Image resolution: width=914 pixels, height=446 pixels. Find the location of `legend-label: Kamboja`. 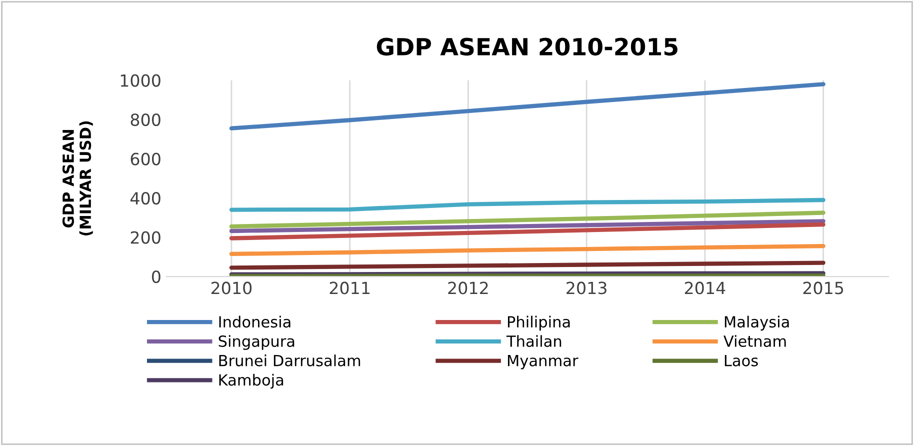

legend-label: Kamboja is located at coordinates (251, 381).